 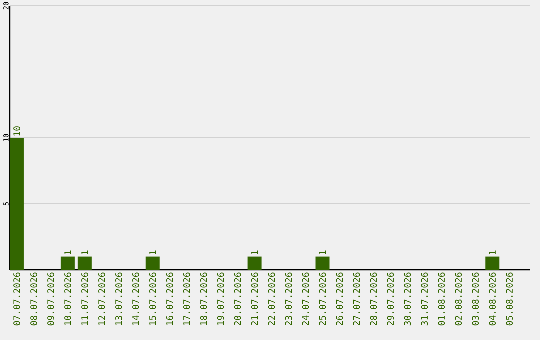 I want to click on x-tick-label: 04.08.2026, so click(x=492, y=299).